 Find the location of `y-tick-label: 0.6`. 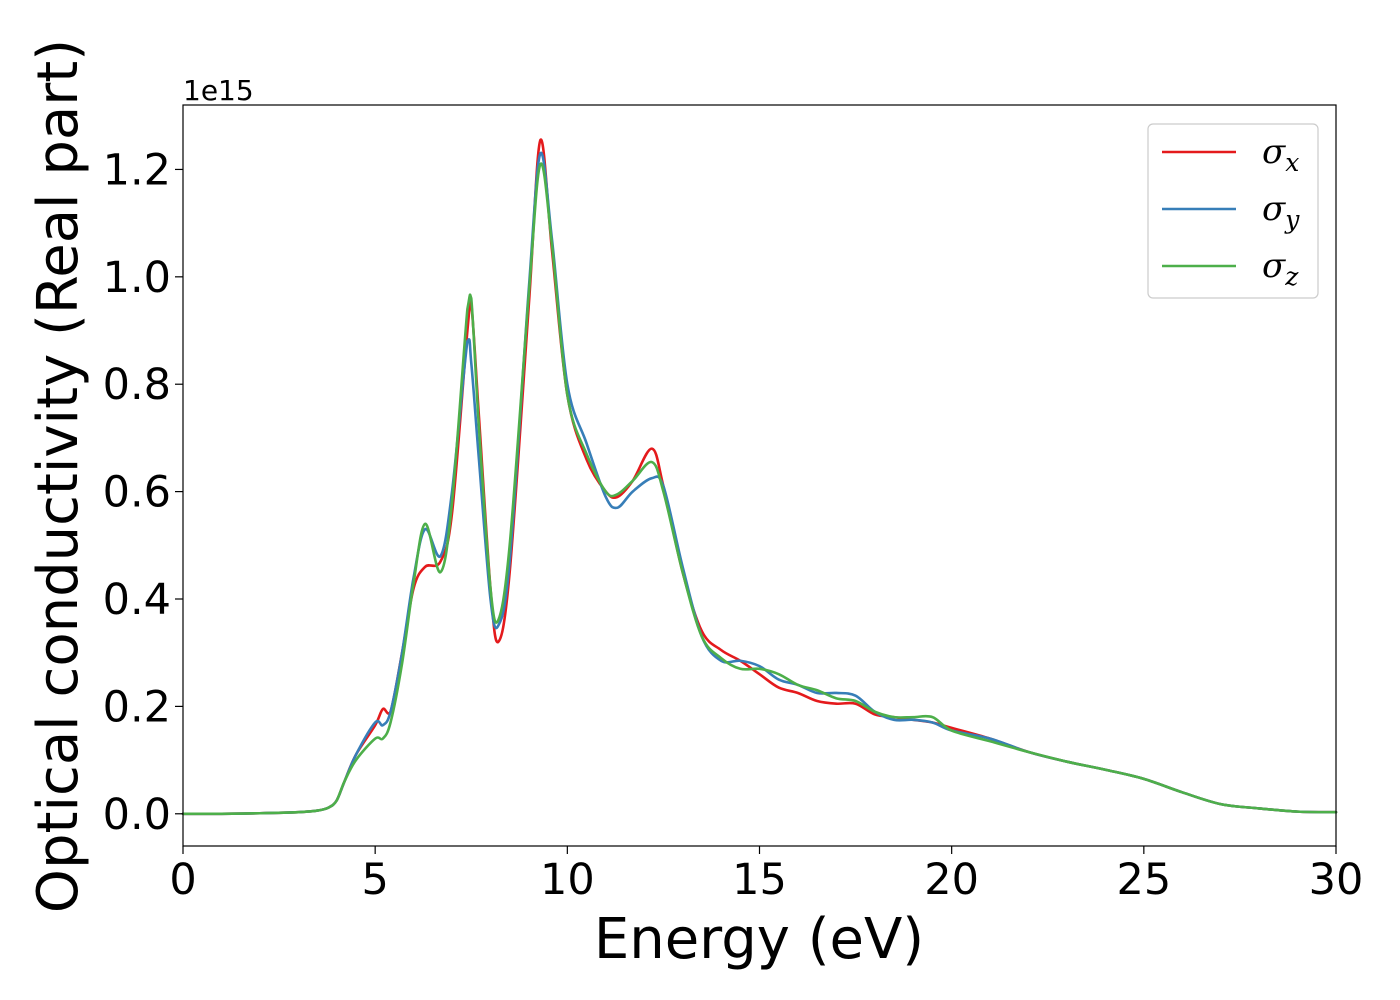

y-tick-label: 0.6 is located at coordinates (137, 493).